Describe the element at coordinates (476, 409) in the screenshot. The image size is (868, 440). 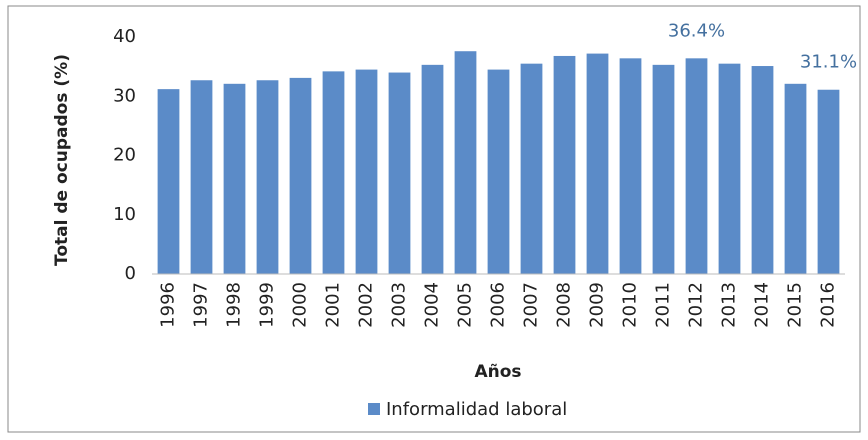
I see `legend-label: Informalidad laboral` at that location.